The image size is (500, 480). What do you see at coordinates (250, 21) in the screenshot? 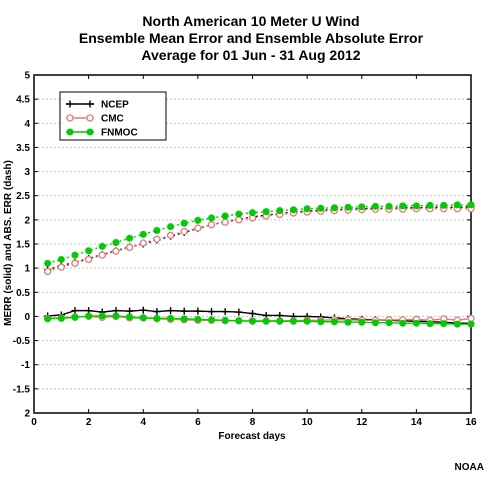
I see `chart-title-line-1: North American 10 Meter U Wind` at bounding box center [250, 21].